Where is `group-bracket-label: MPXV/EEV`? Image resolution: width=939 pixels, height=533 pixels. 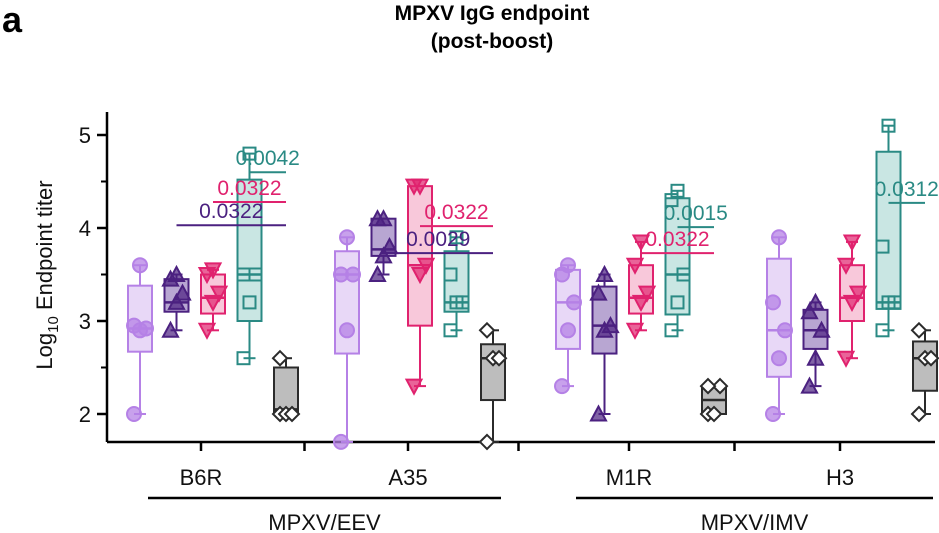 group-bracket-label: MPXV/EEV is located at coordinates (324, 521).